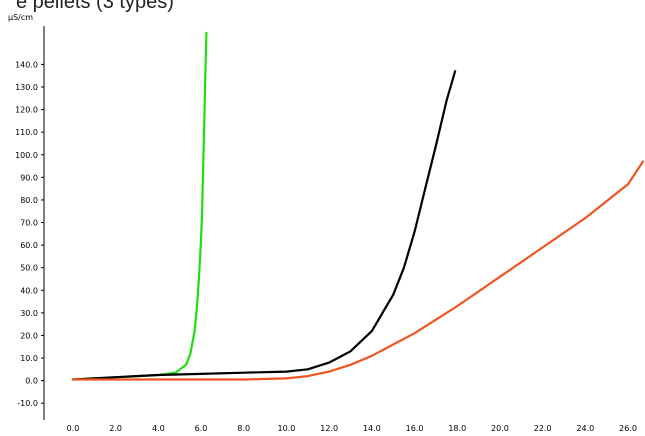 The image size is (645, 436). I want to click on y-tick-label: 80.0, so click(29, 200).